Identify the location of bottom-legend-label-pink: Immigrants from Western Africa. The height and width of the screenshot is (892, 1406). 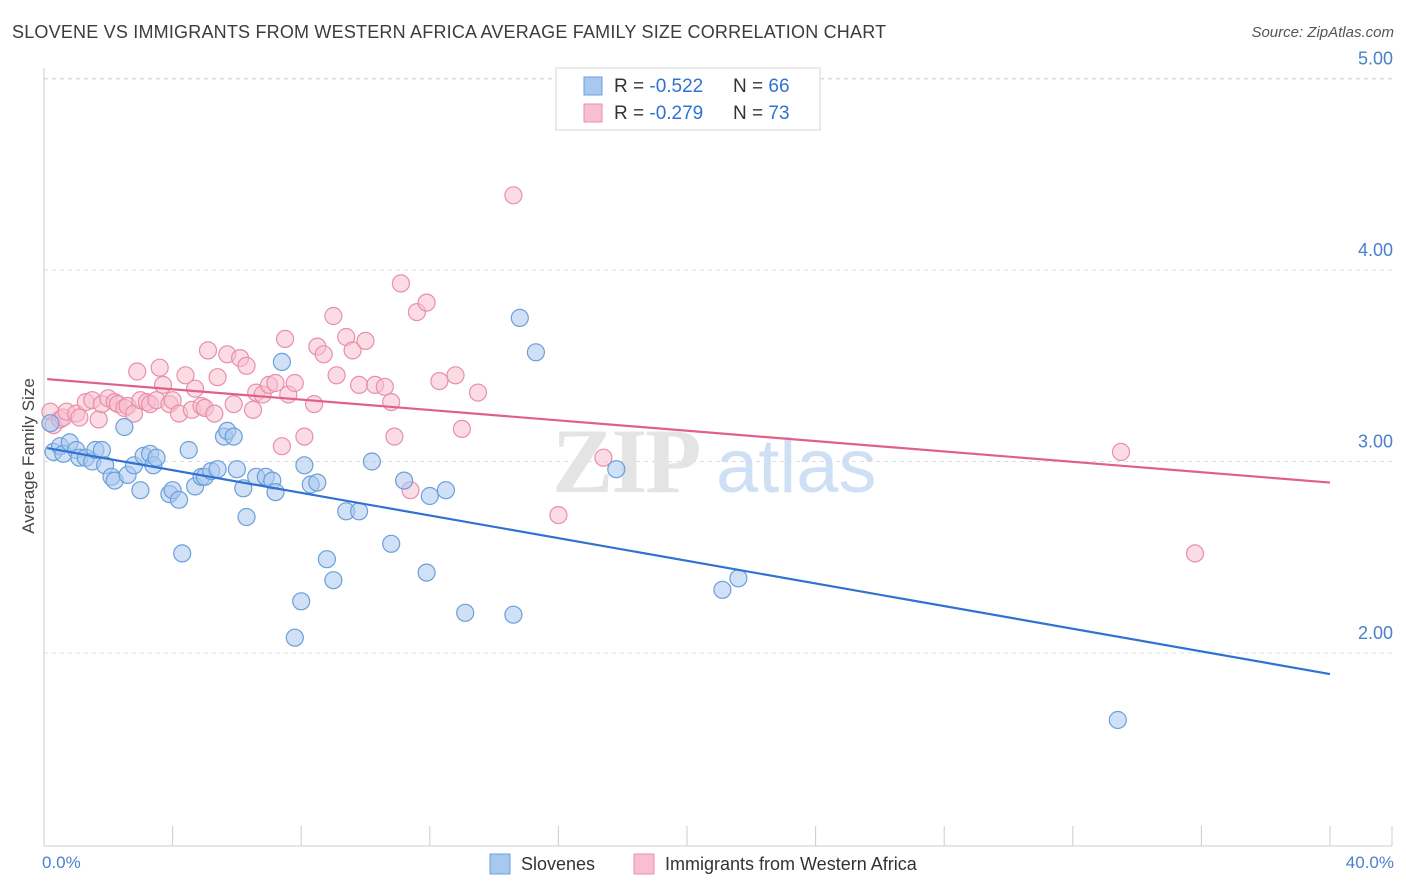
(791, 864).